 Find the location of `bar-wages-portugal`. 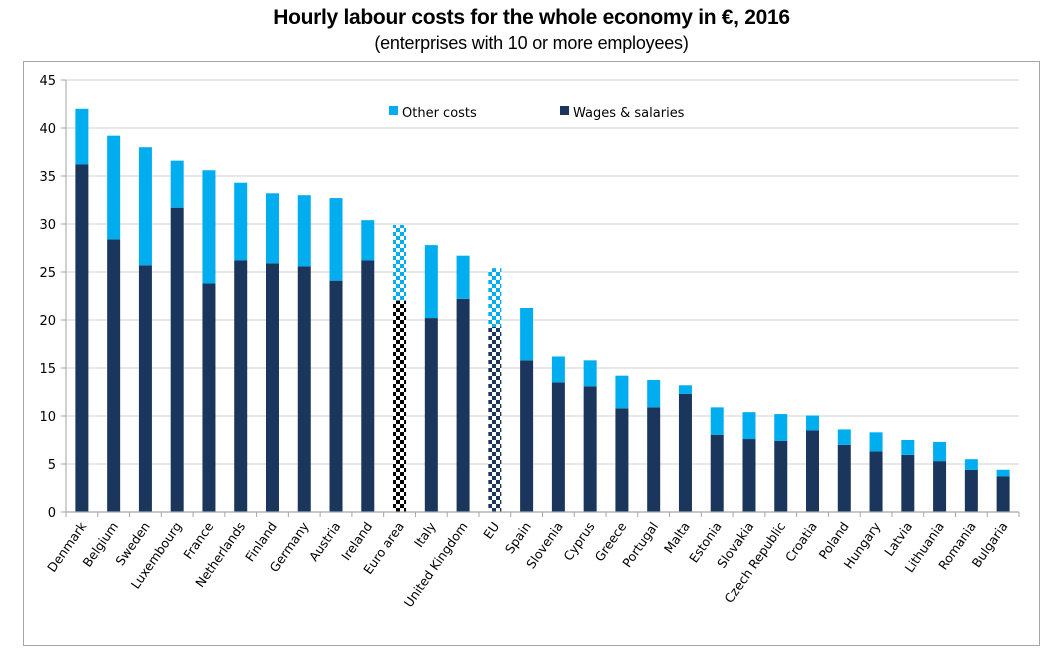

bar-wages-portugal is located at coordinates (654, 459).